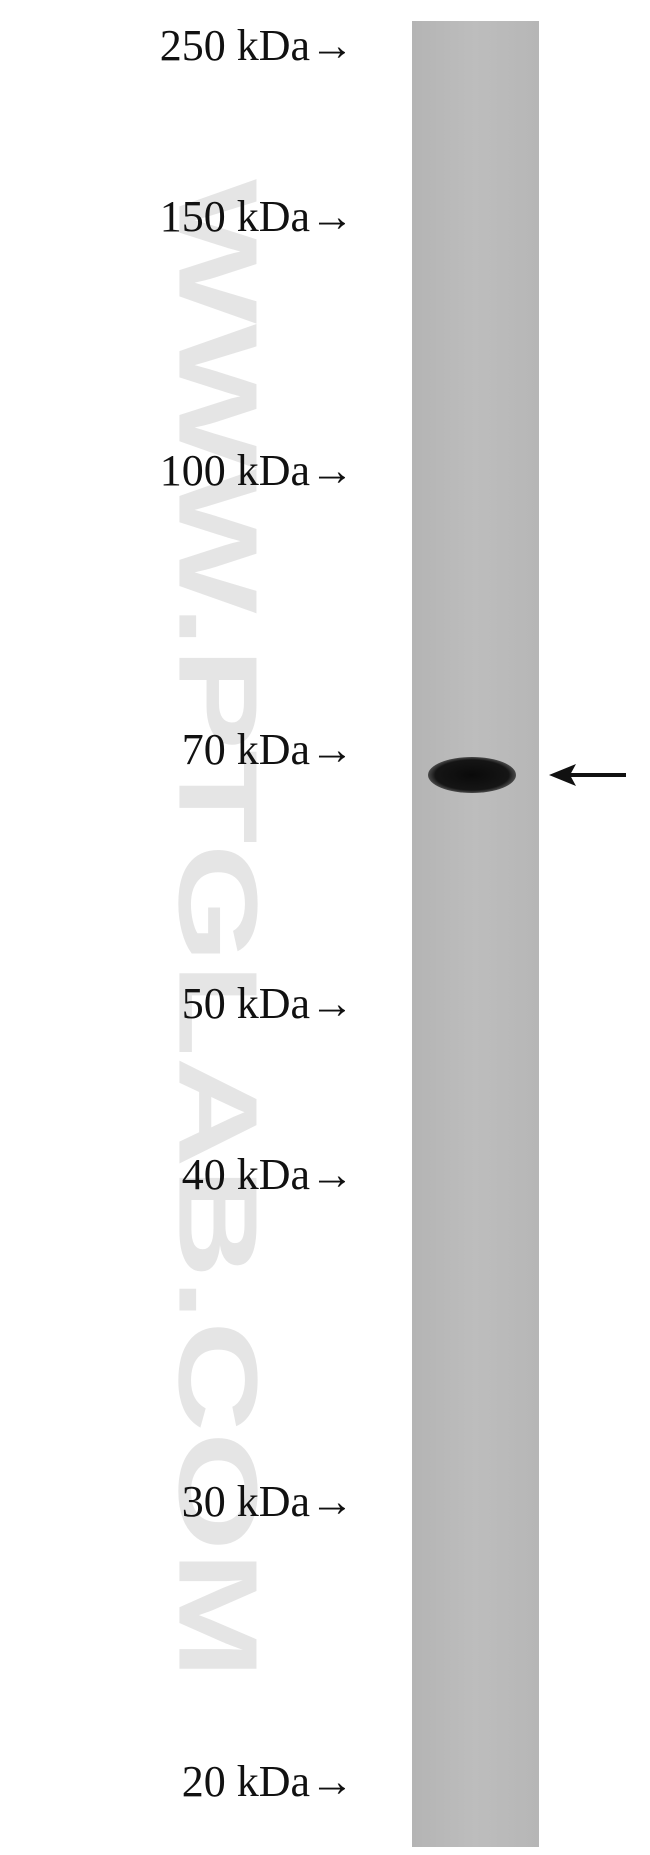  What do you see at coordinates (268, 1501) in the screenshot?
I see `marker-label: 30 kDa→` at bounding box center [268, 1501].